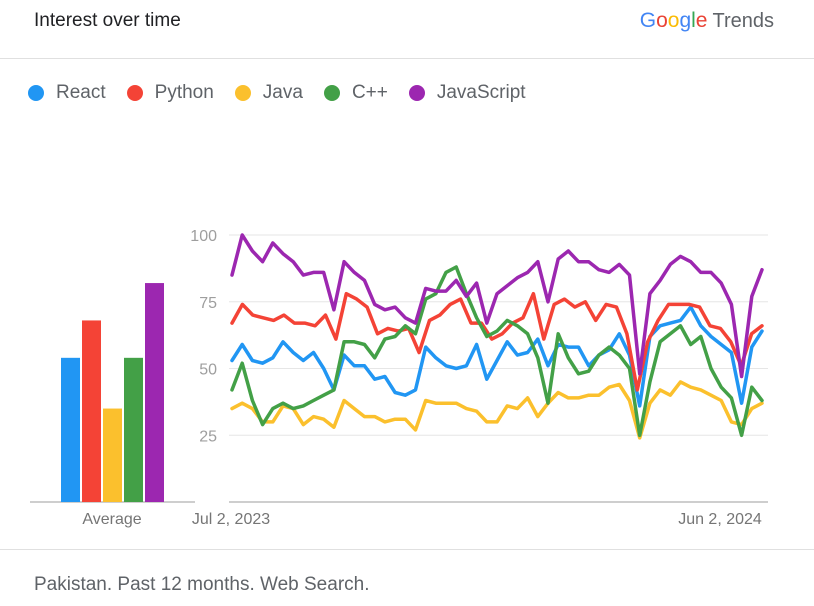  Describe the element at coordinates (208, 303) in the screenshot. I see `y-tick-label: 75` at that location.